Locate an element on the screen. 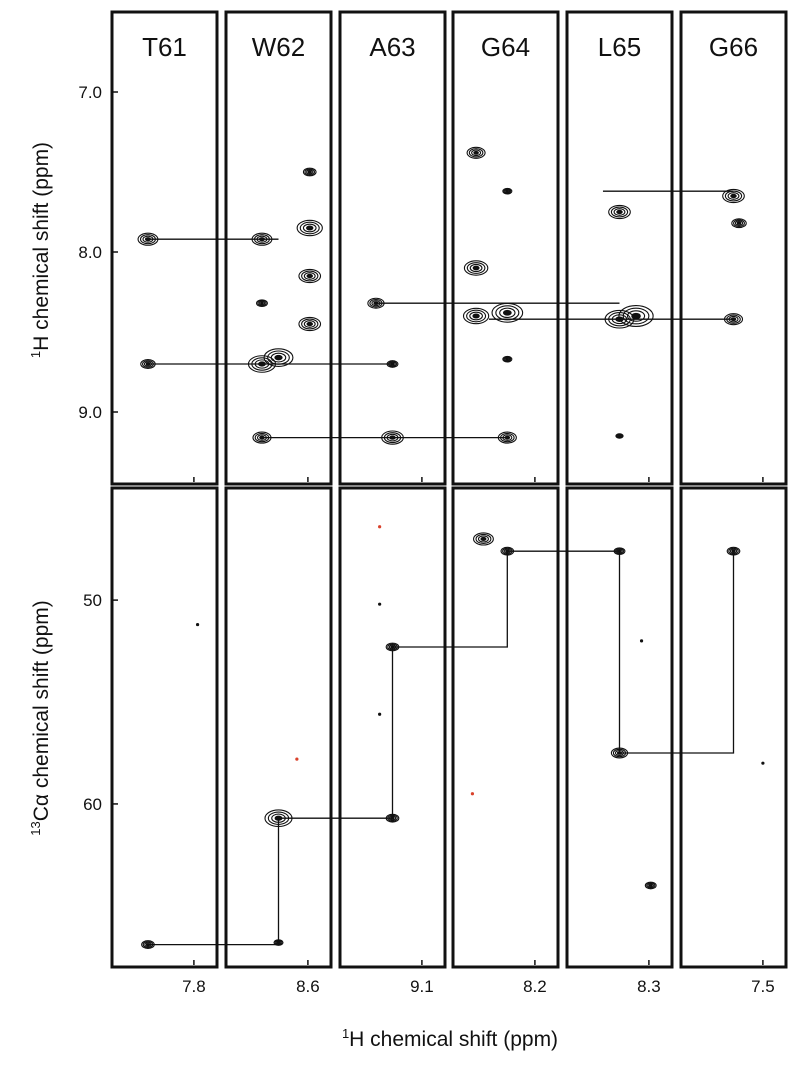 This screenshot has height=1065, width=800. strip-frame-top-G64 is located at coordinates (505, 248).